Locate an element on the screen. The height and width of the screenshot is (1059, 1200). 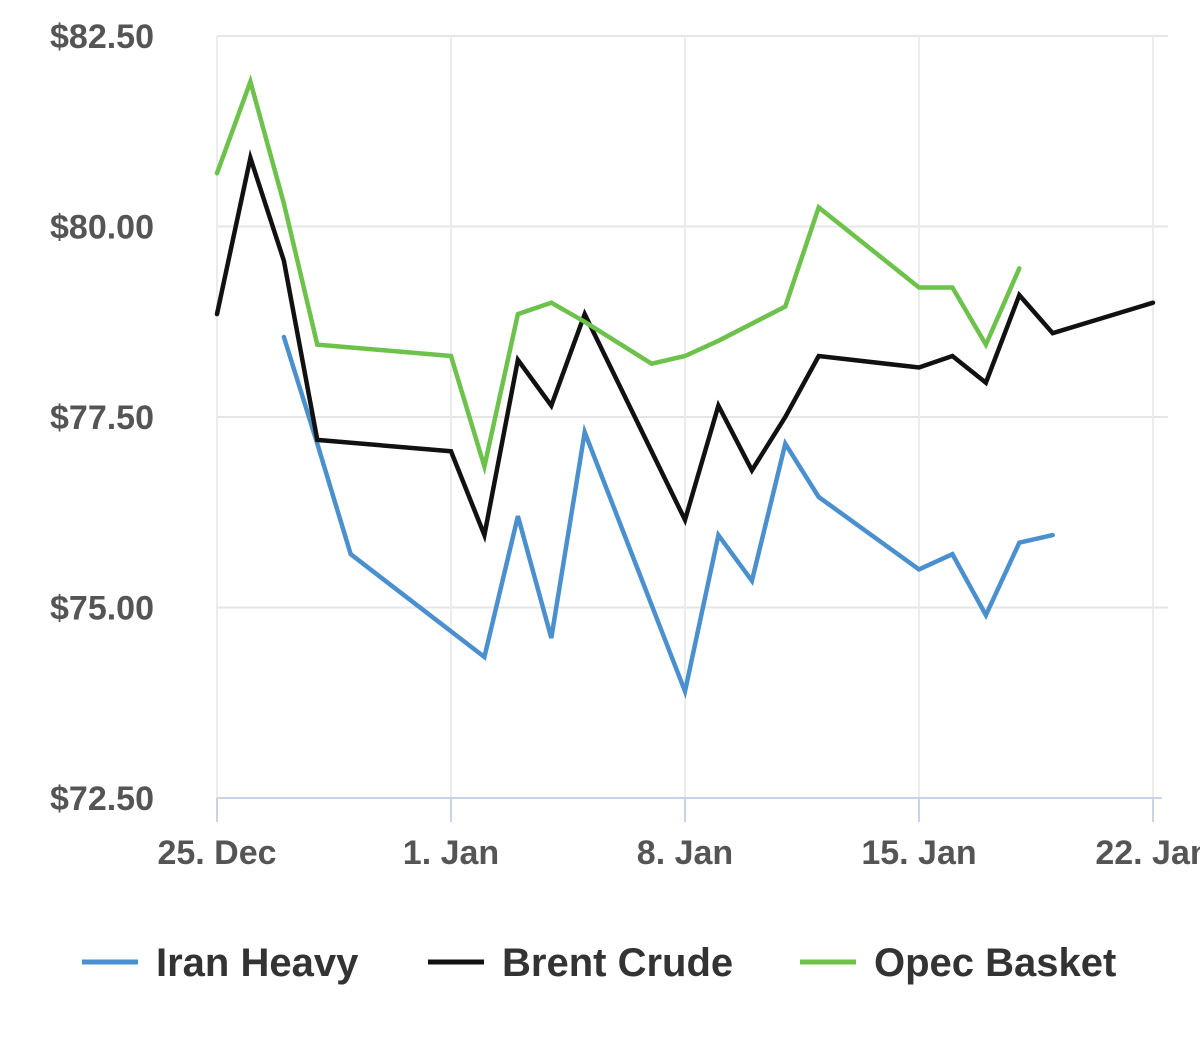
legend-item-iran-heavy: Iran Heavy is located at coordinates (220, 963).